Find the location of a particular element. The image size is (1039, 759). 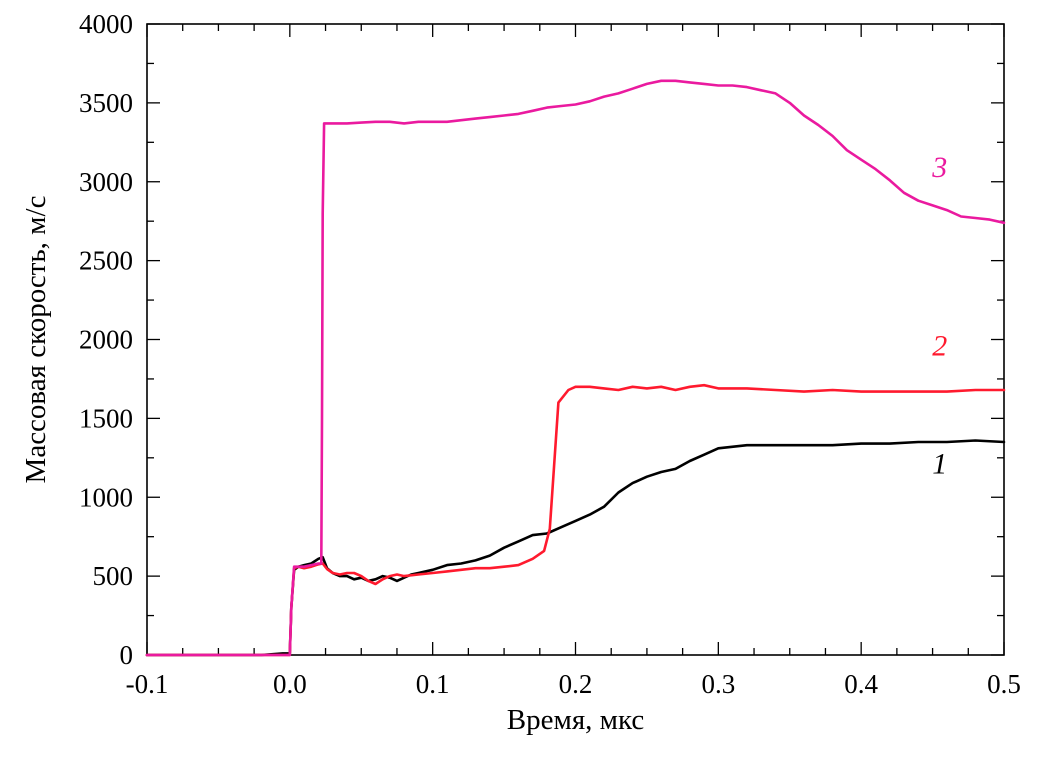

y-tick-label: 4000 is located at coordinates (106, 24).